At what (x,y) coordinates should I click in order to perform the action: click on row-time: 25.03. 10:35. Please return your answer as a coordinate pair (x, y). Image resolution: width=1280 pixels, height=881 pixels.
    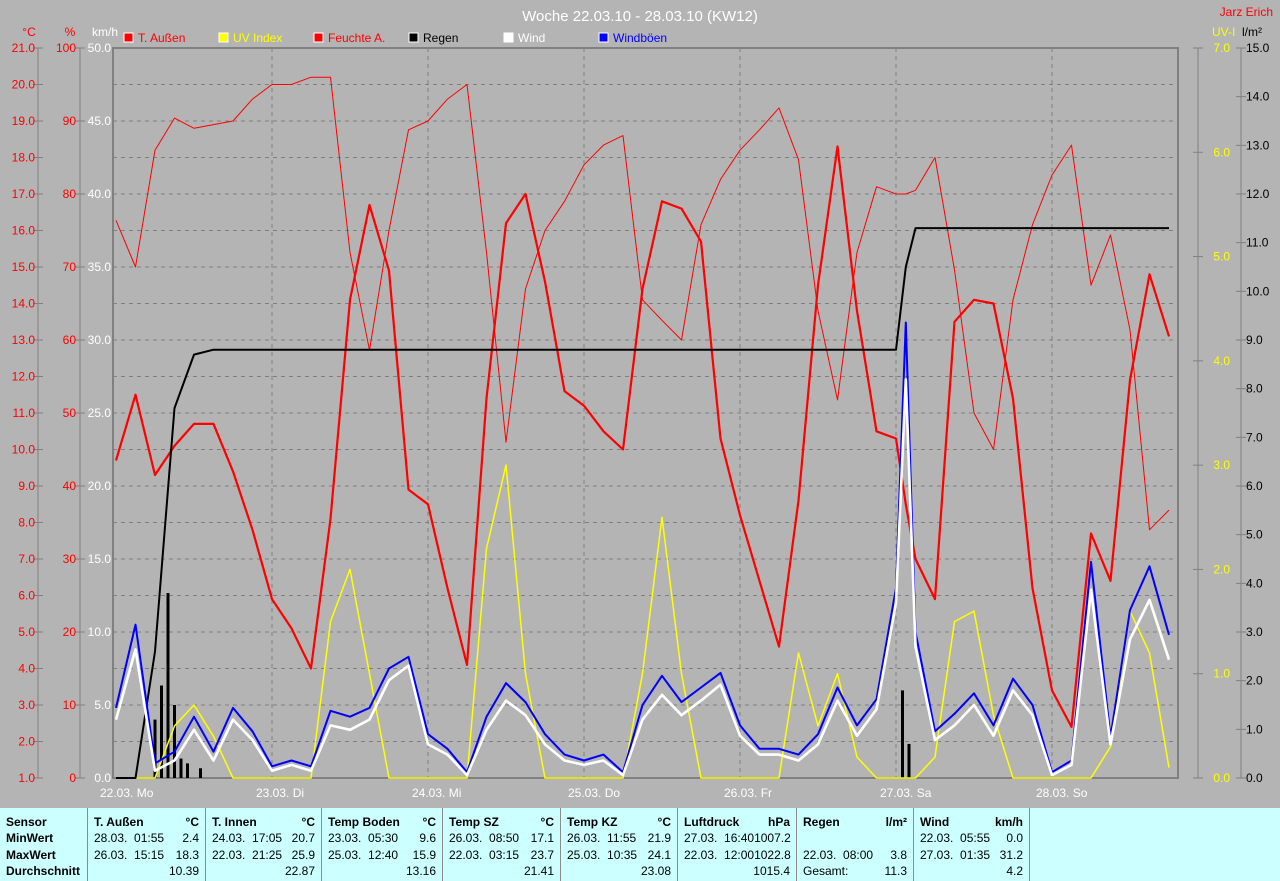
    Looking at the image, I should click on (602, 854).